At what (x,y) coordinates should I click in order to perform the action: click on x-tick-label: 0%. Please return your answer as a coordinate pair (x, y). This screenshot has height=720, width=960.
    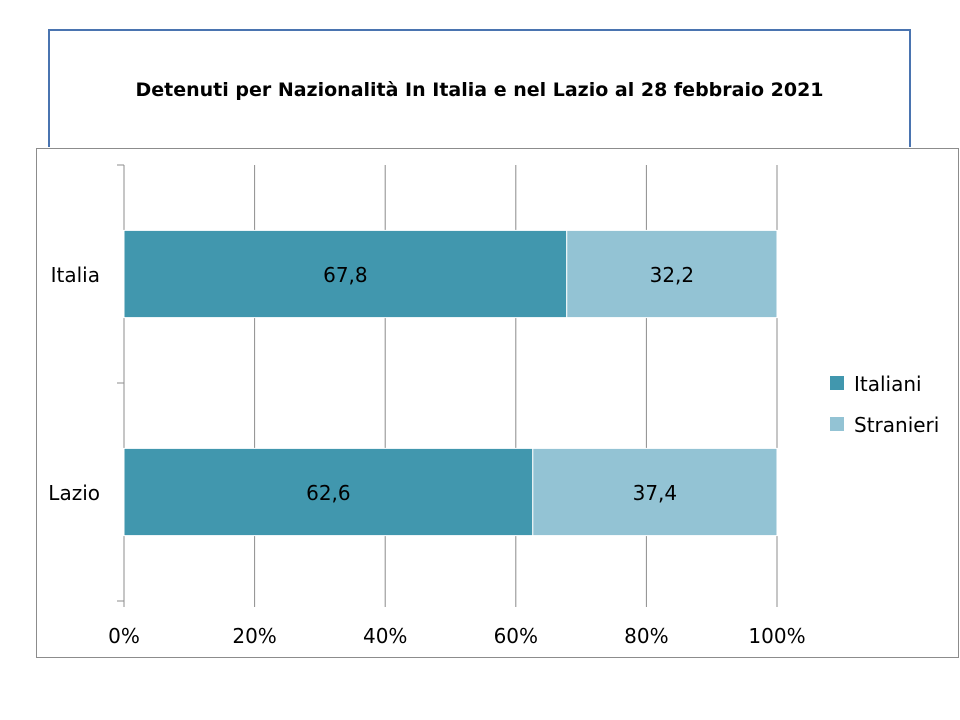
    Looking at the image, I should click on (124, 636).